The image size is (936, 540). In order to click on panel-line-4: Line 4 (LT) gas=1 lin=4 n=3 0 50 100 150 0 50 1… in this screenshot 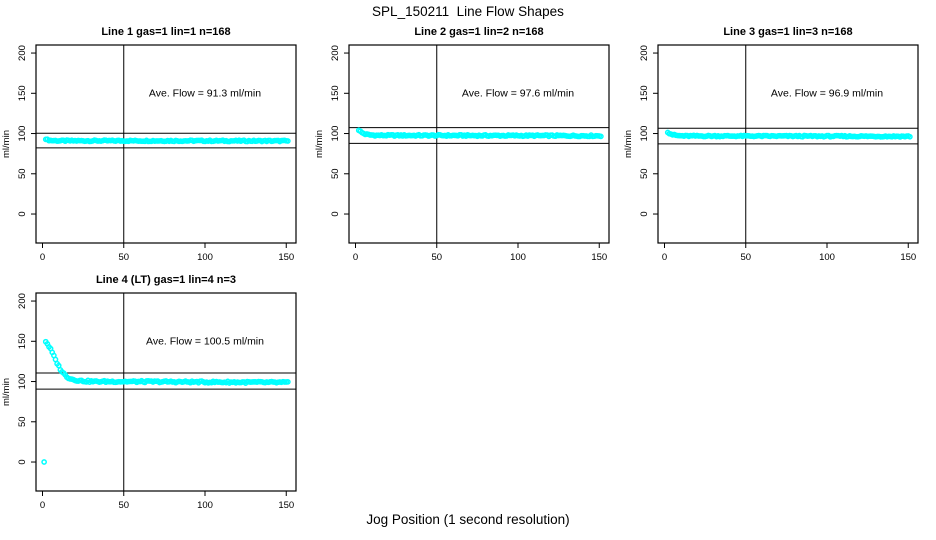, I will do `click(149, 392)`.